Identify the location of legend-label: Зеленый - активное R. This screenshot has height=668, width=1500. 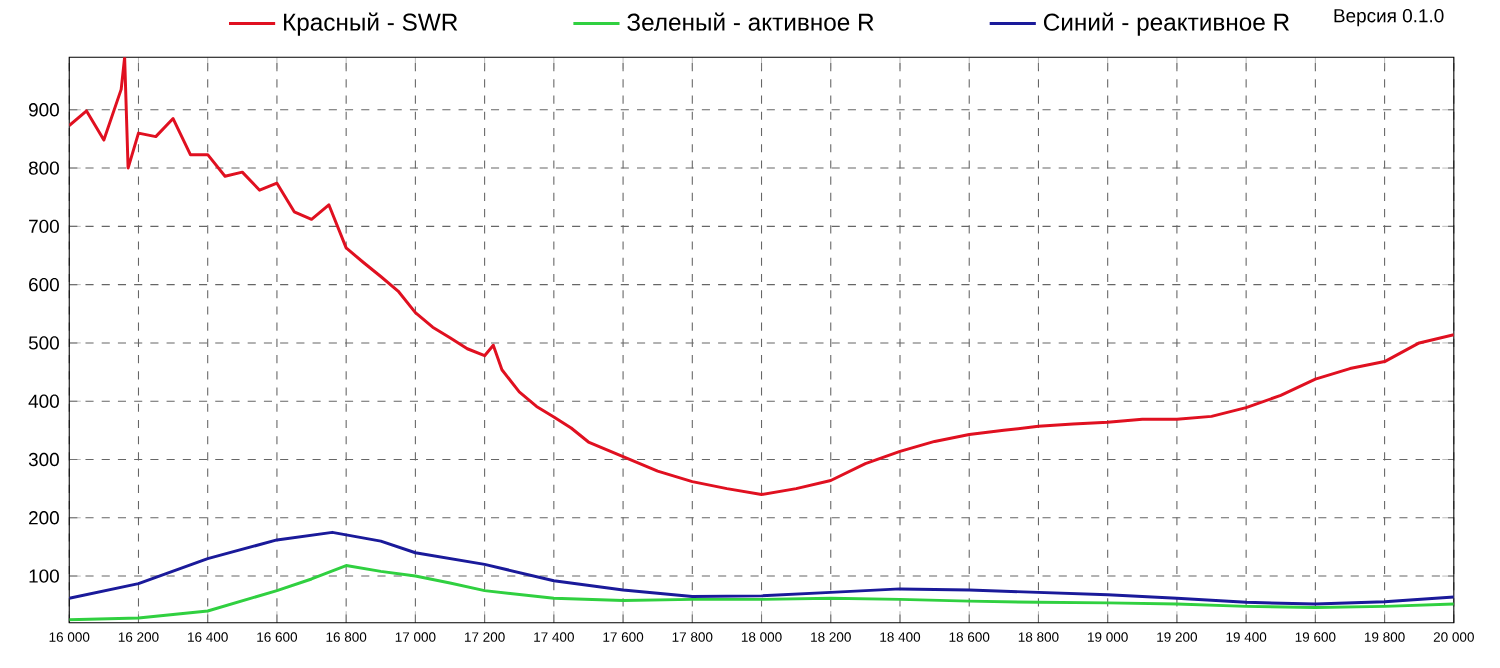
(750, 21).